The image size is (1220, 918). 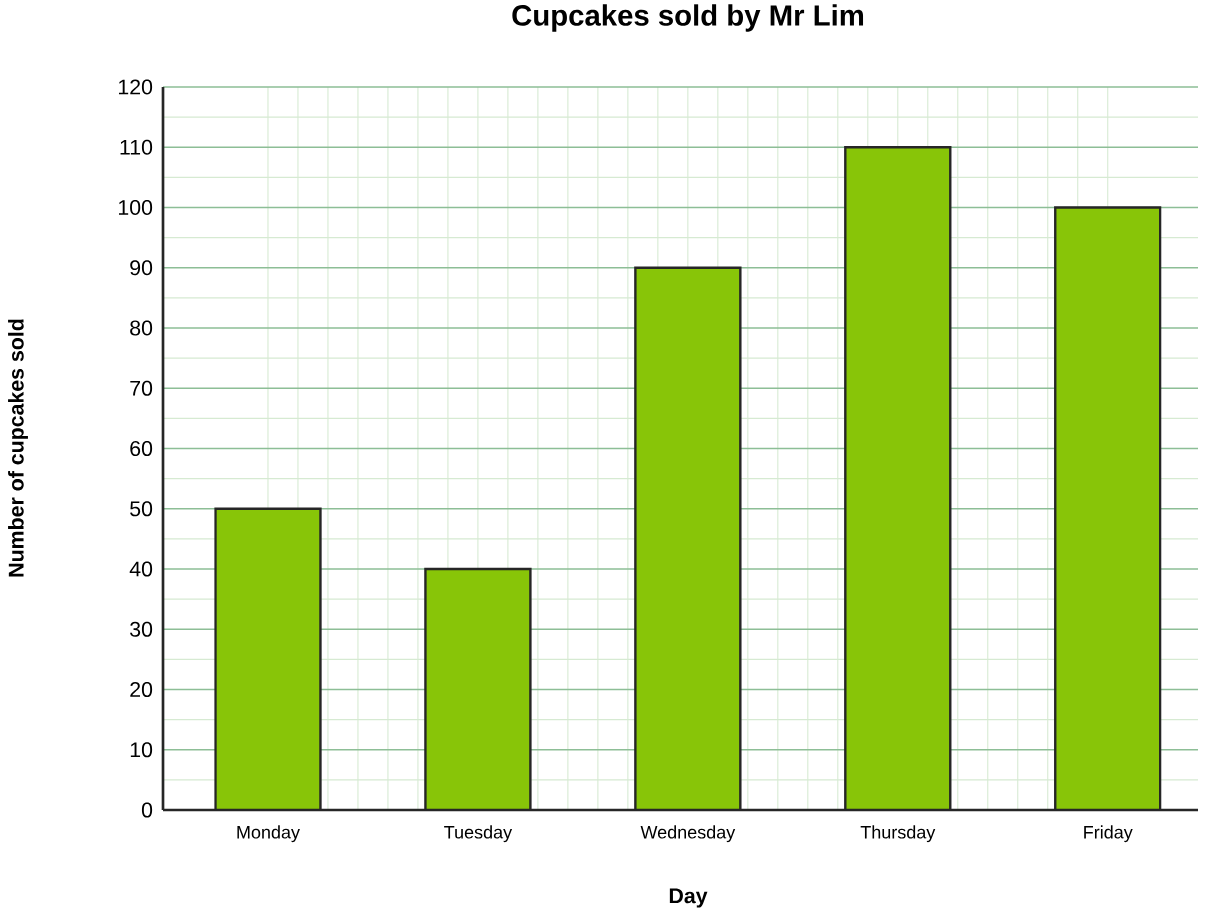 I want to click on y-tick-label: 50, so click(x=141, y=509).